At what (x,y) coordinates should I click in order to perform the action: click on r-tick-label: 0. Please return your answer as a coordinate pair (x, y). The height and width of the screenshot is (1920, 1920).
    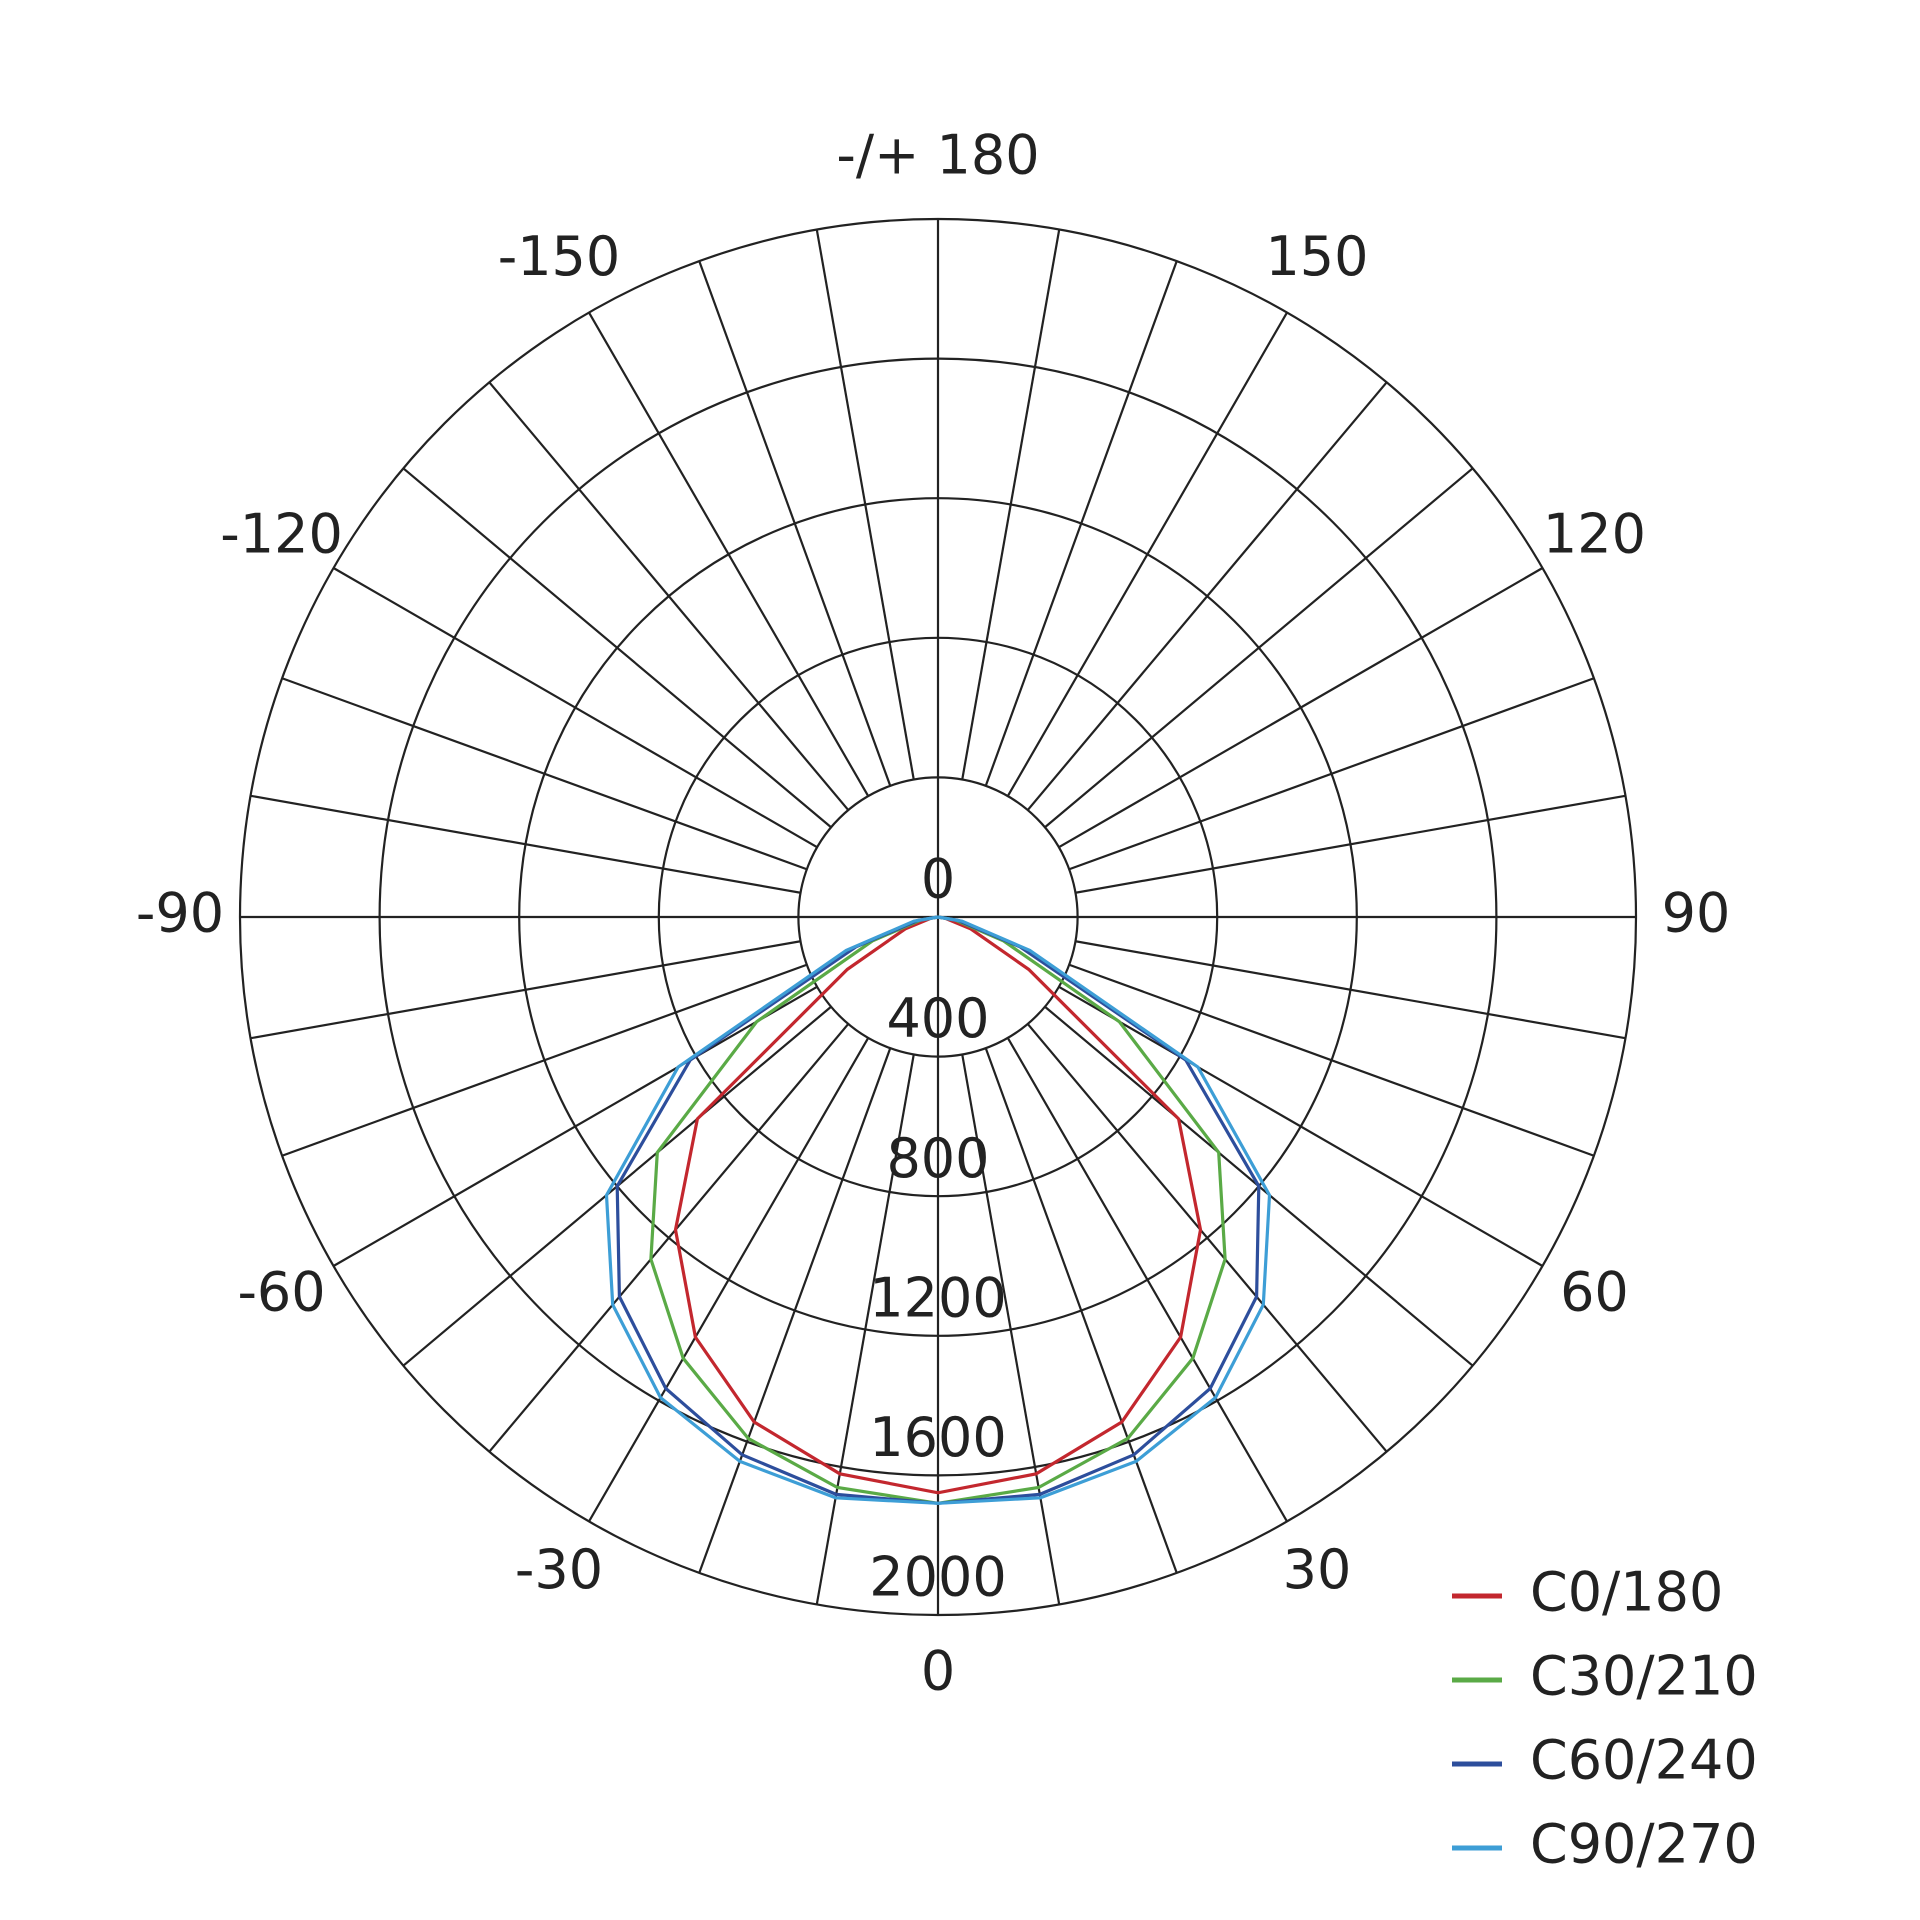
    Looking at the image, I should click on (938, 879).